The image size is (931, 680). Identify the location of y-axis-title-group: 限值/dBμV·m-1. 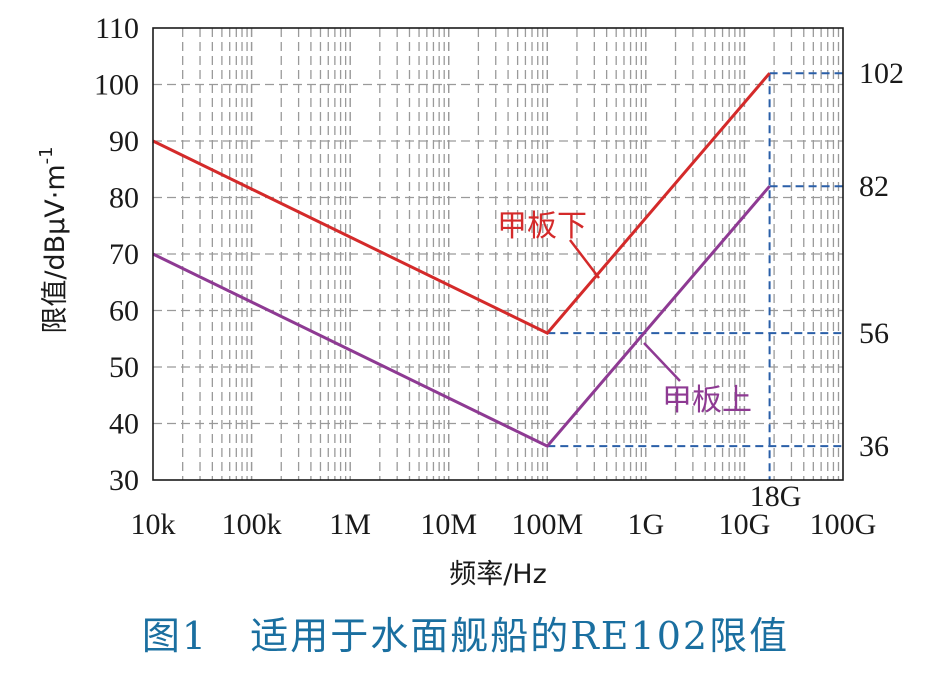
(53, 239).